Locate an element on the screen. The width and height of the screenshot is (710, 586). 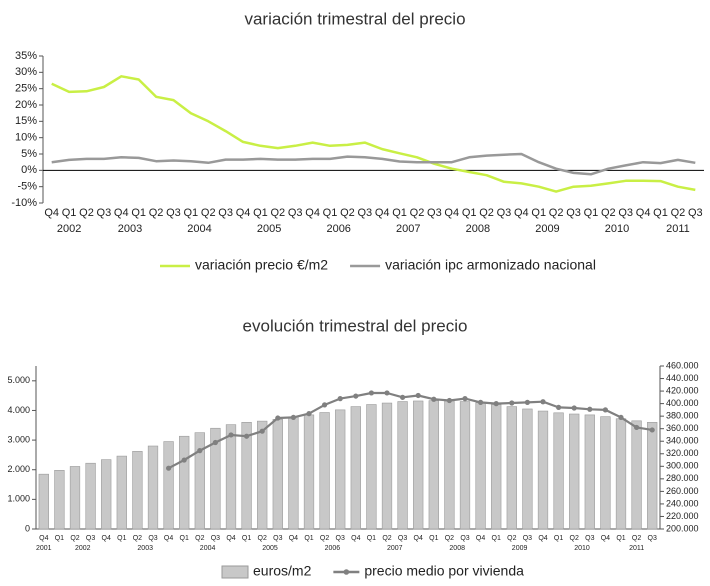
line is located at coordinates (373, 164).